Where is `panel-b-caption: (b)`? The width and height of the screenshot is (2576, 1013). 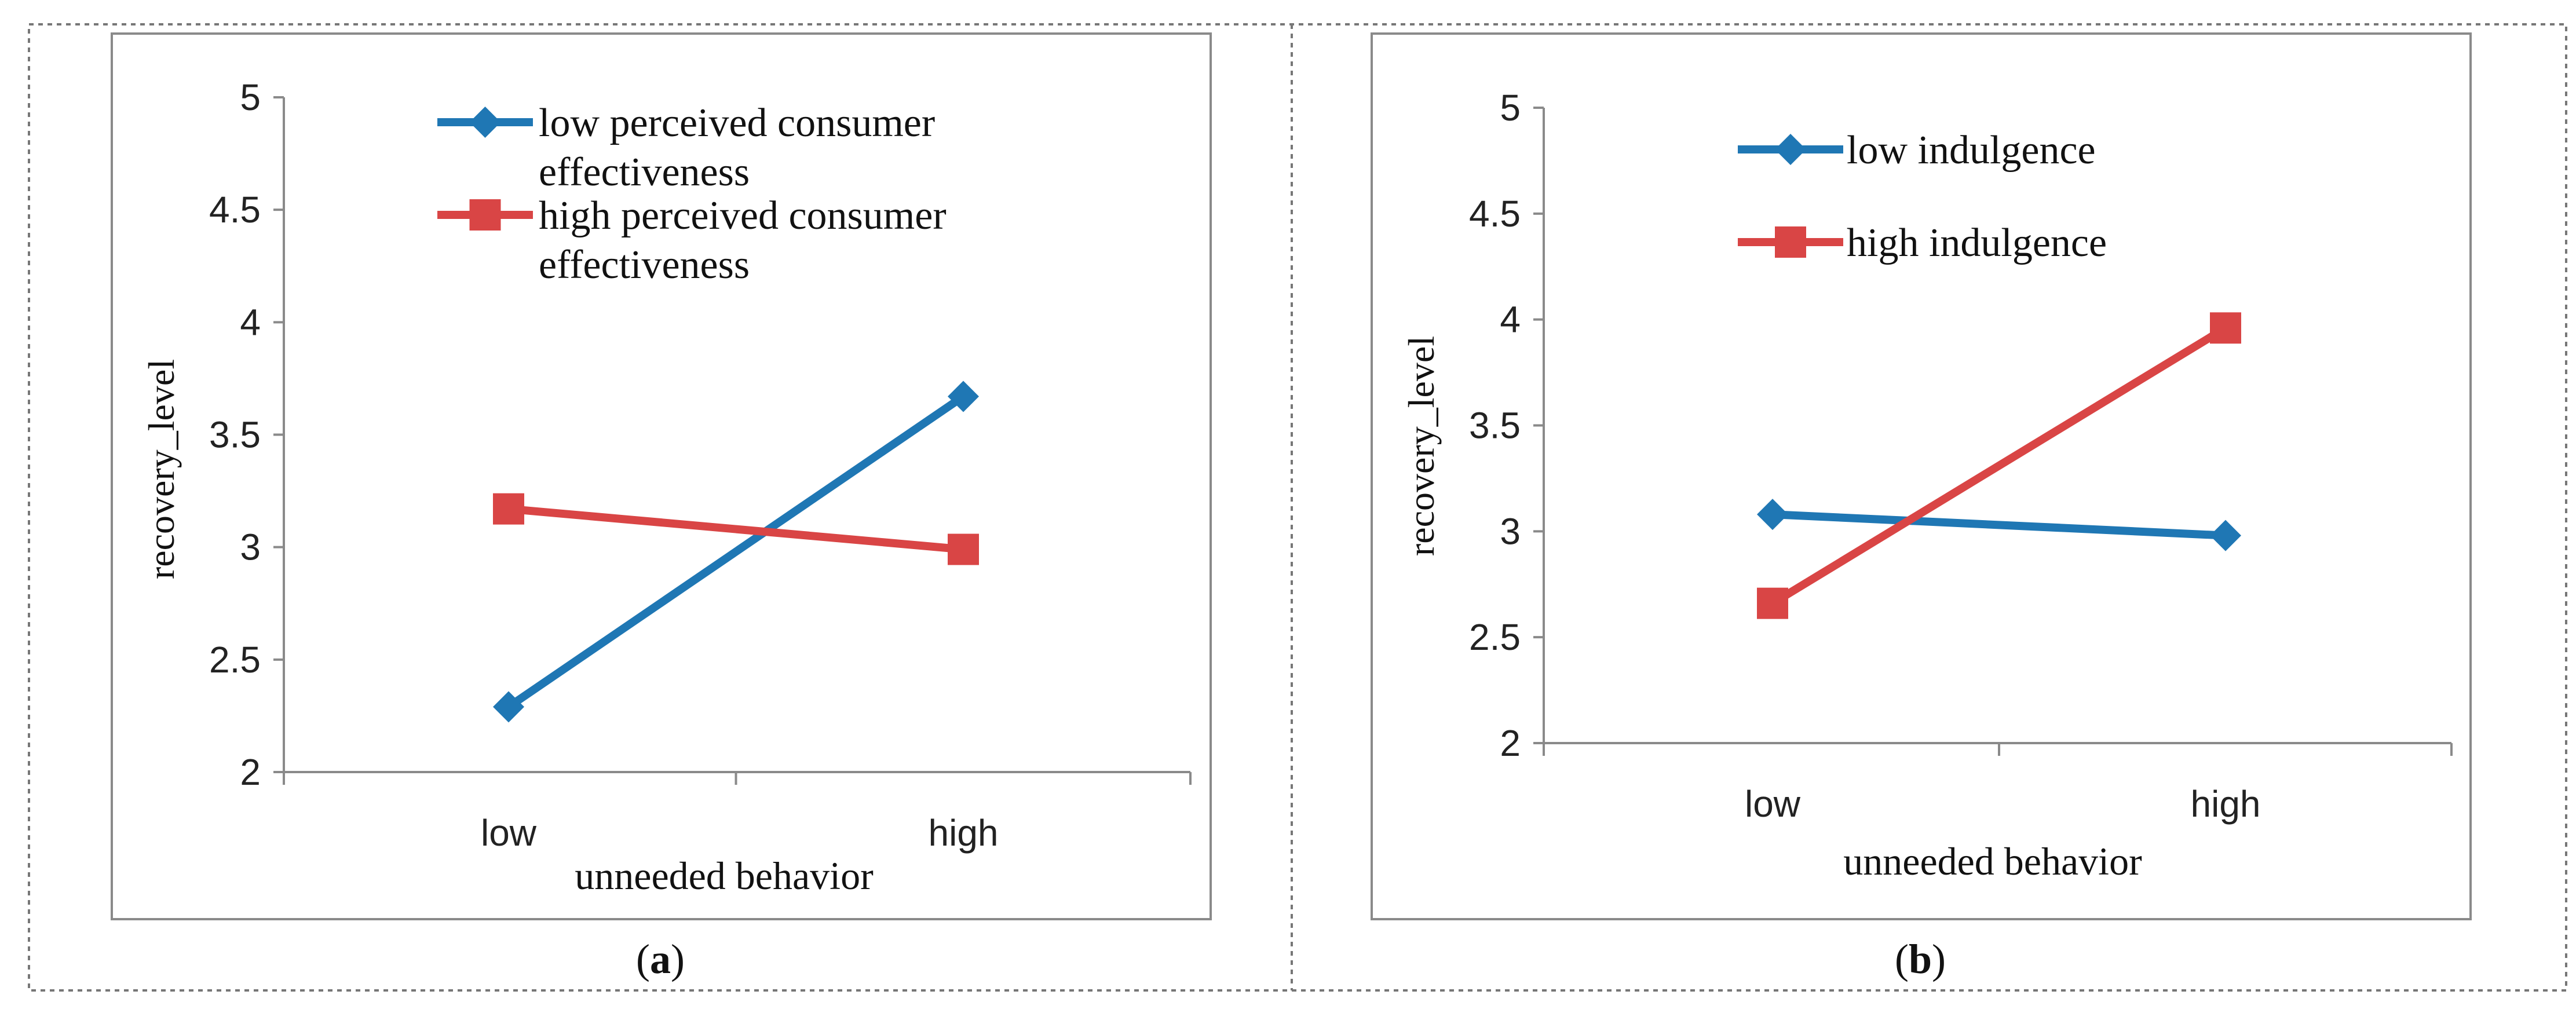 panel-b-caption: (b) is located at coordinates (1920, 959).